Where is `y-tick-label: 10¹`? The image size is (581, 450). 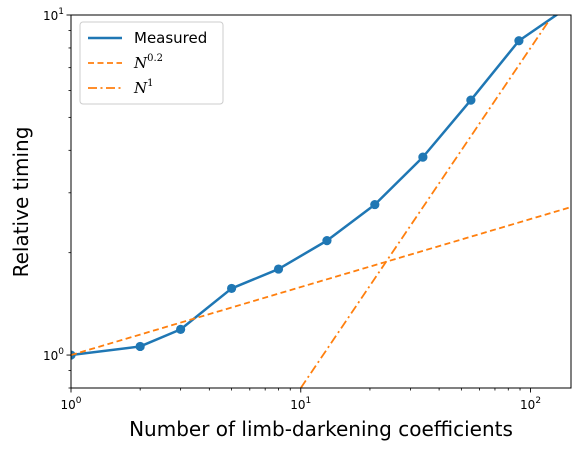 y-tick-label: 10¹ is located at coordinates (53, 15).